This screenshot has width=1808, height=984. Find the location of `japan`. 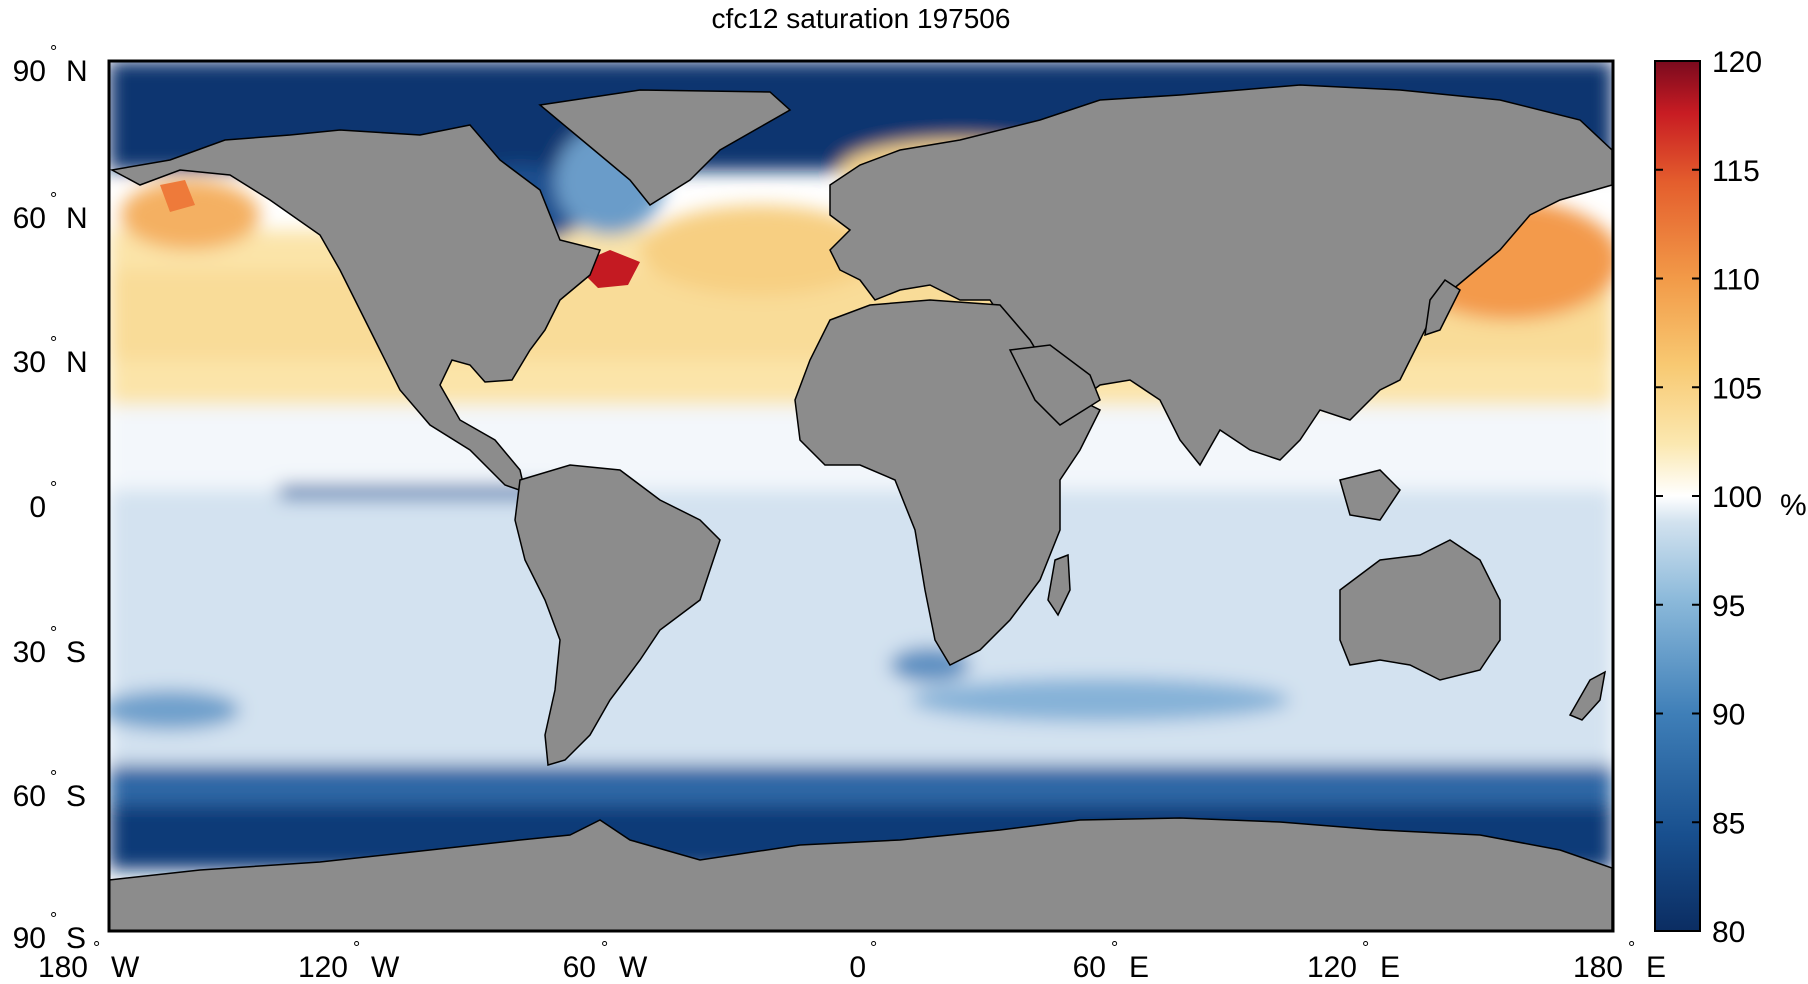

japan is located at coordinates (1442, 307).